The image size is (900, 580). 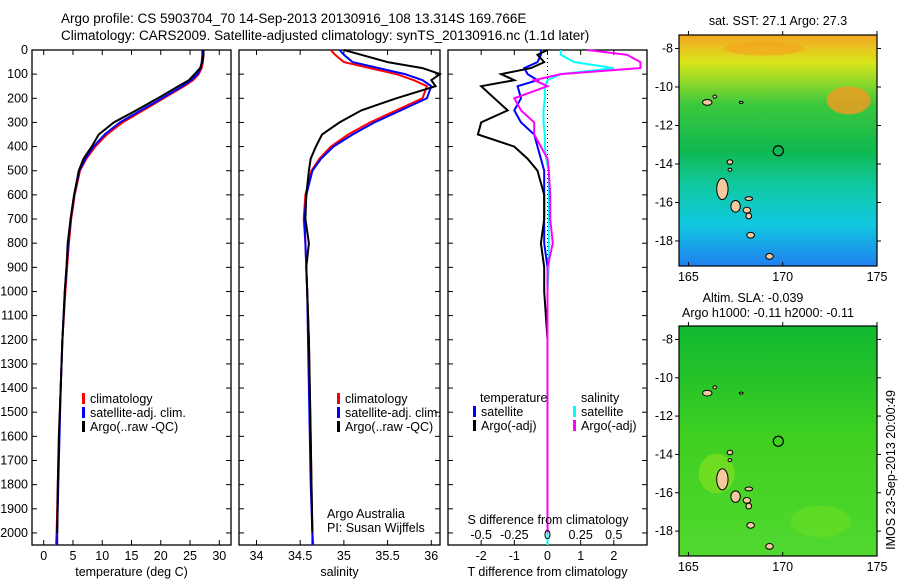 What do you see at coordinates (848, 100) in the screenshot?
I see `warm-anomaly` at bounding box center [848, 100].